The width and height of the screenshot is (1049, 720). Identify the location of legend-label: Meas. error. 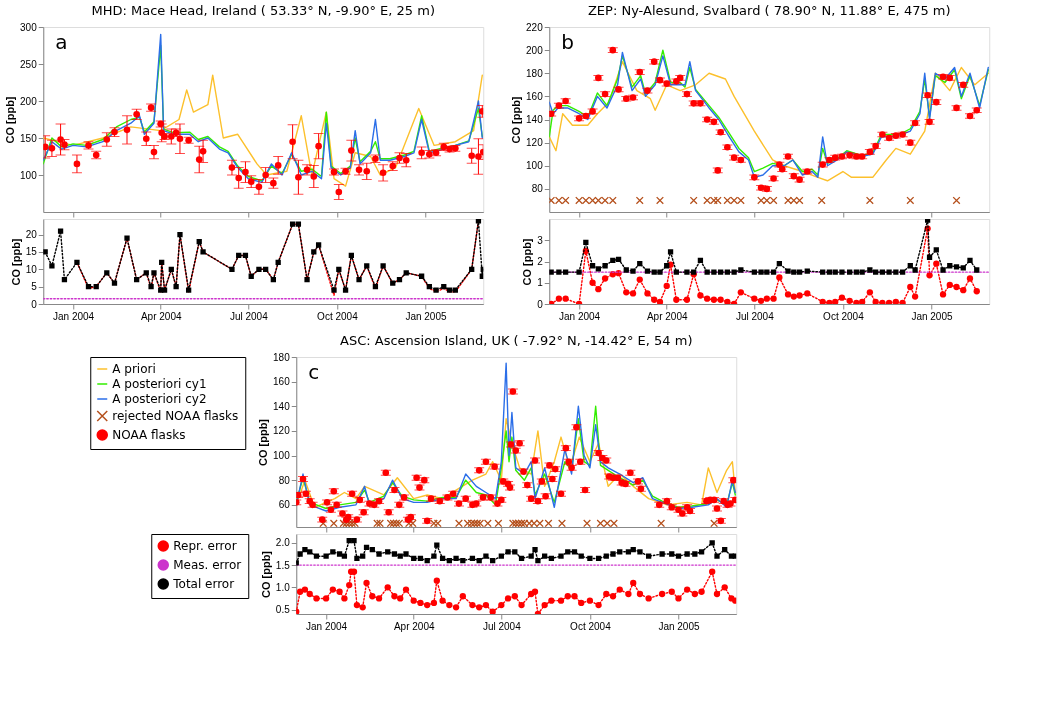
(207, 565).